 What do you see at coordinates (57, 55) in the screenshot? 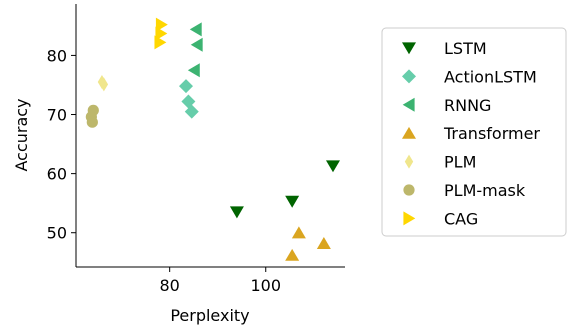
I see `y-tick-label: 80` at bounding box center [57, 55].